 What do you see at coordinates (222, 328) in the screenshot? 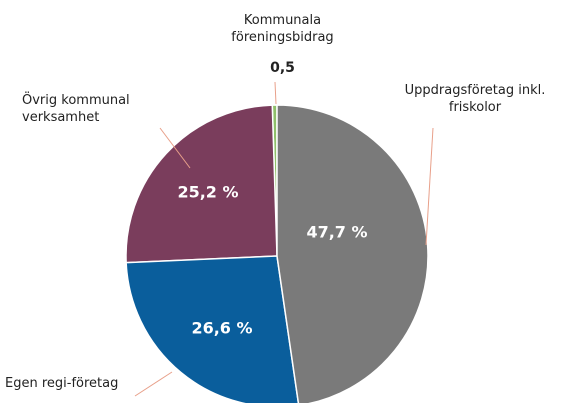
I see `value-label: 26,6 %` at bounding box center [222, 328].